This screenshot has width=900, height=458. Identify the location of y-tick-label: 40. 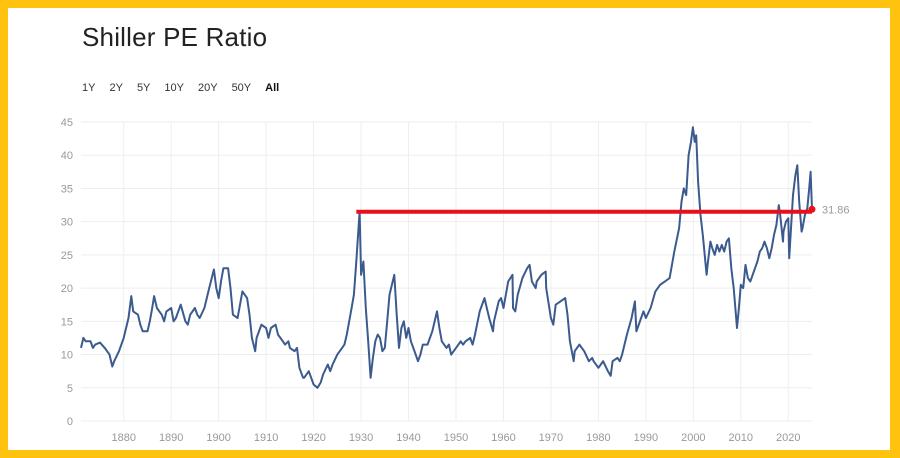
(67, 156).